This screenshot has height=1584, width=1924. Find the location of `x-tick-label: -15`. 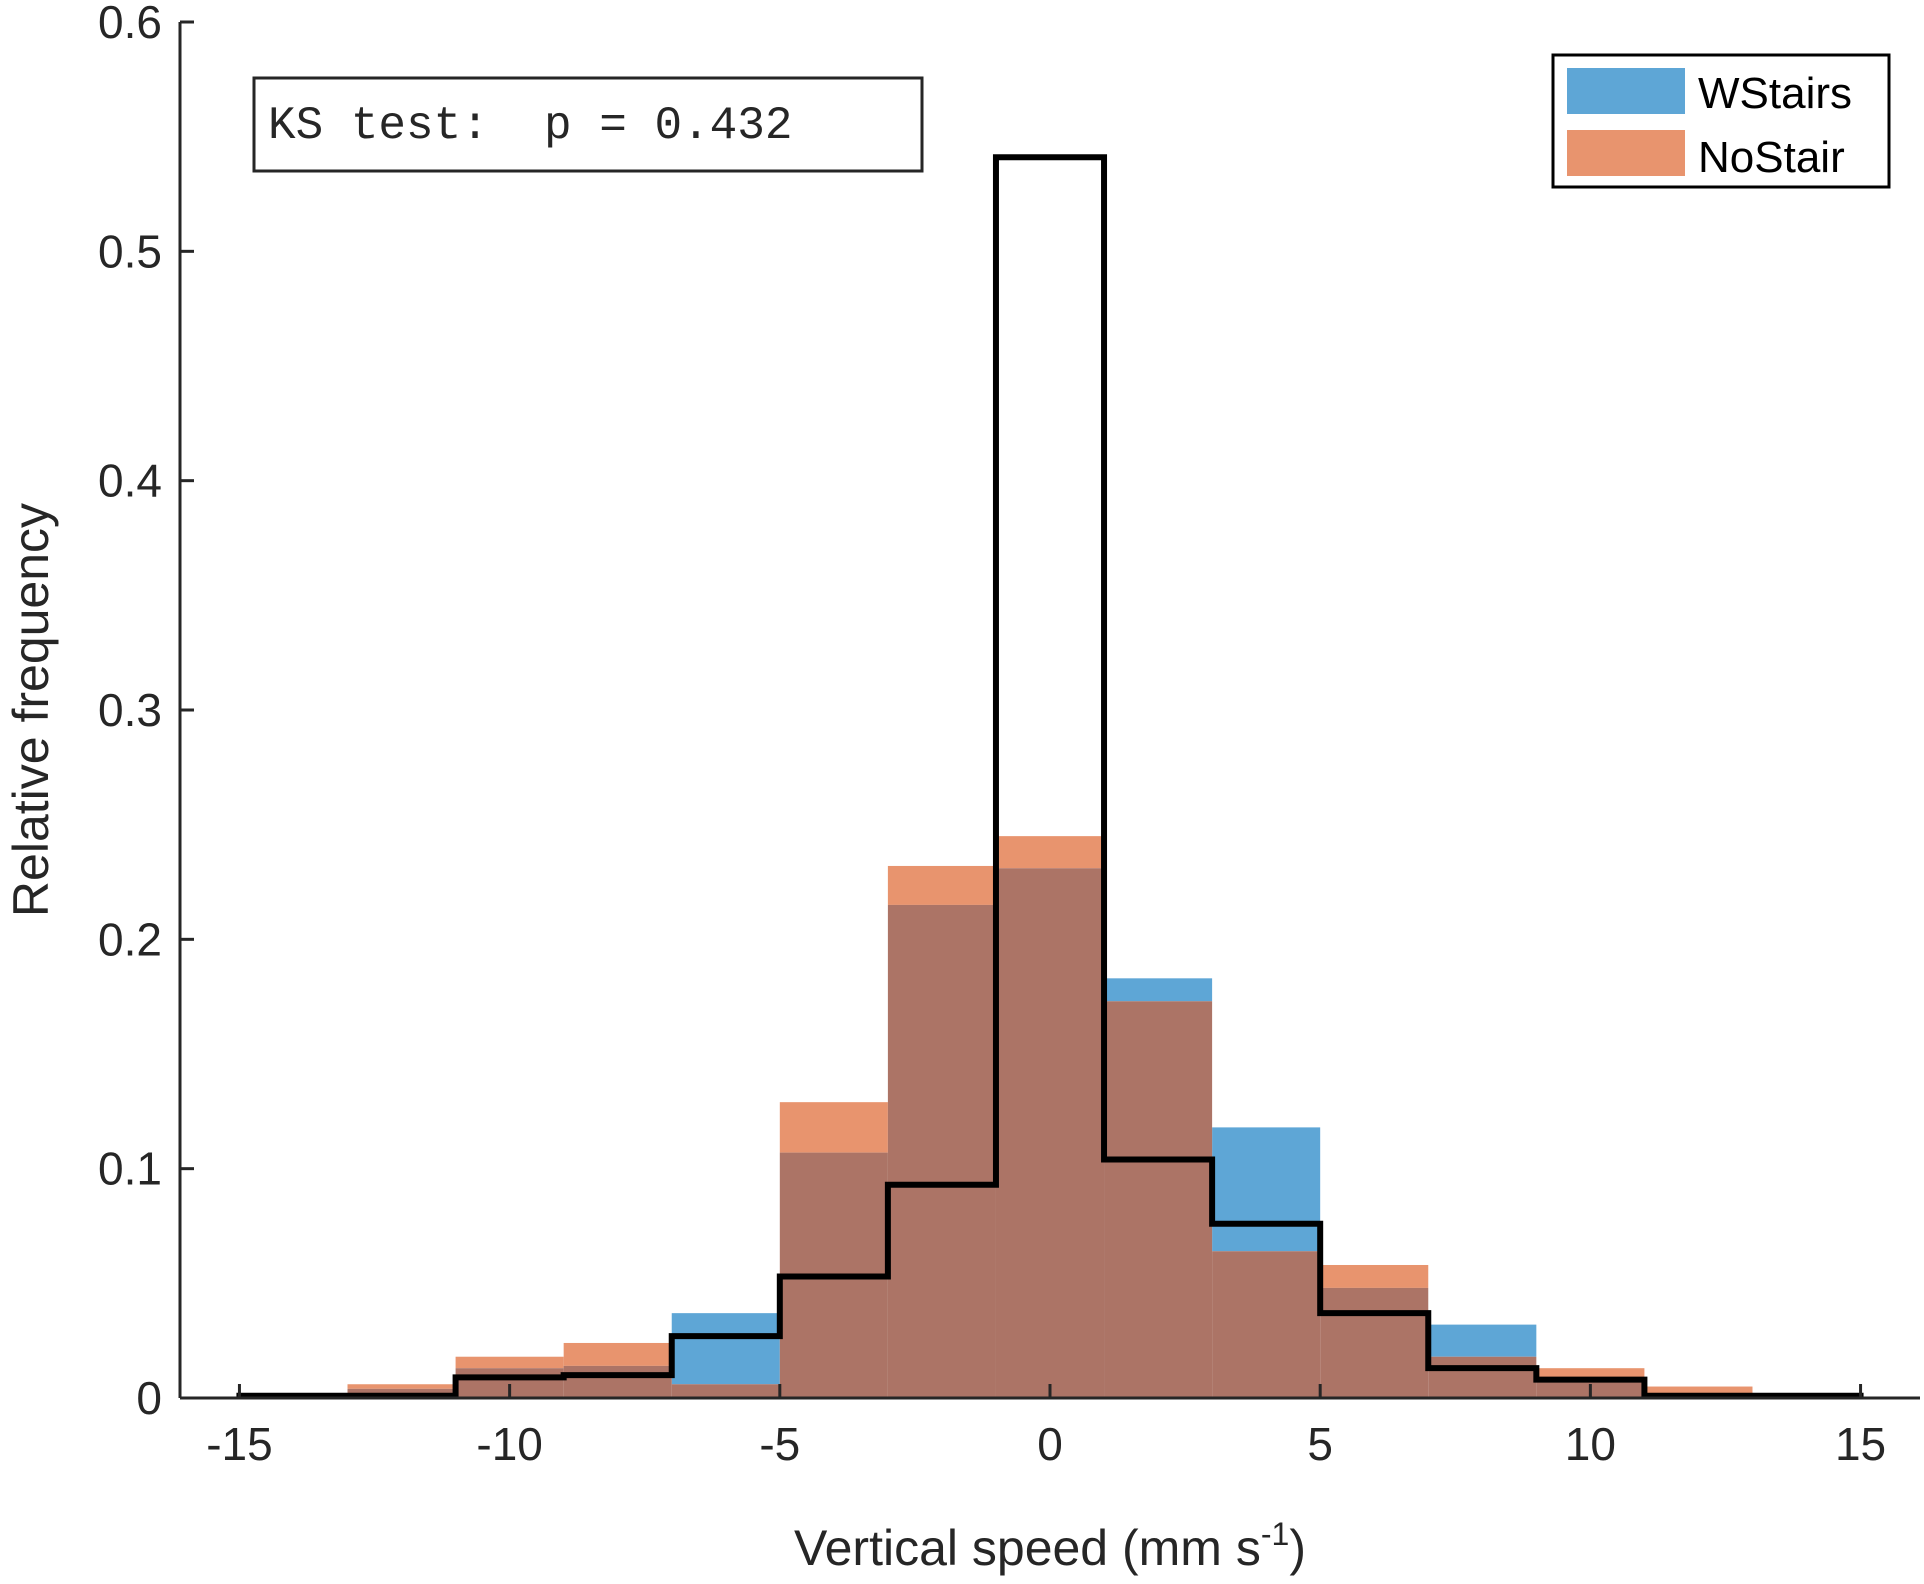

x-tick-label: -15 is located at coordinates (239, 1444).